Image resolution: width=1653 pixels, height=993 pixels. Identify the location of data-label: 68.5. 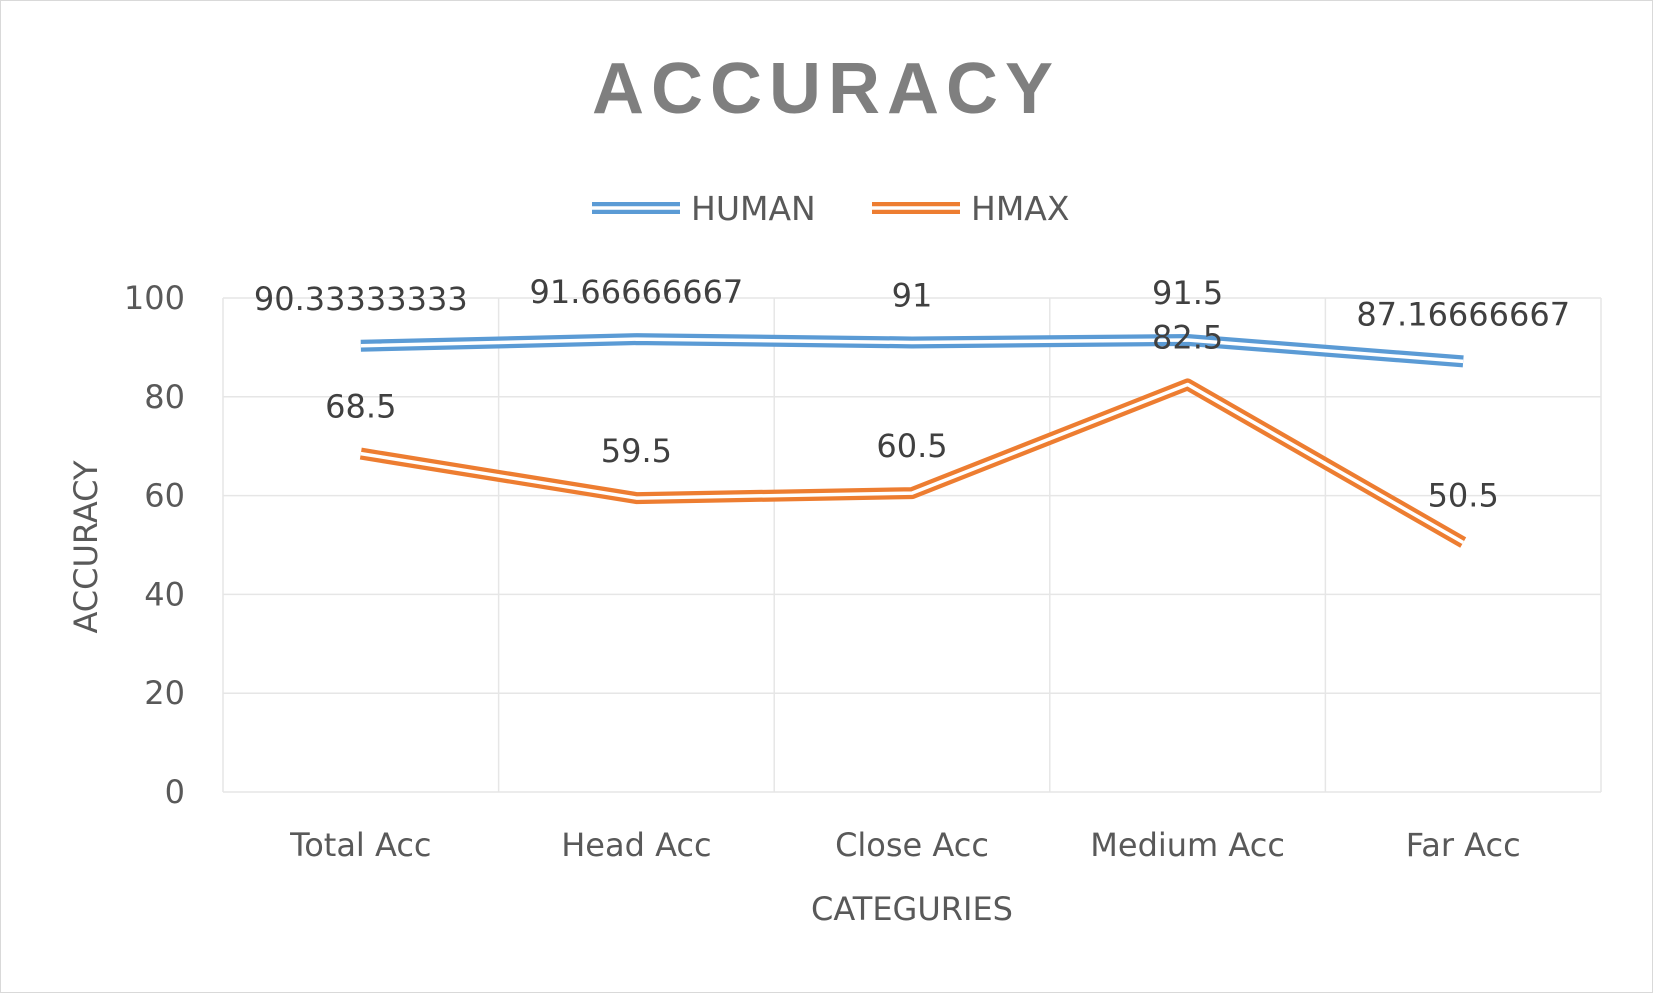
(360, 407).